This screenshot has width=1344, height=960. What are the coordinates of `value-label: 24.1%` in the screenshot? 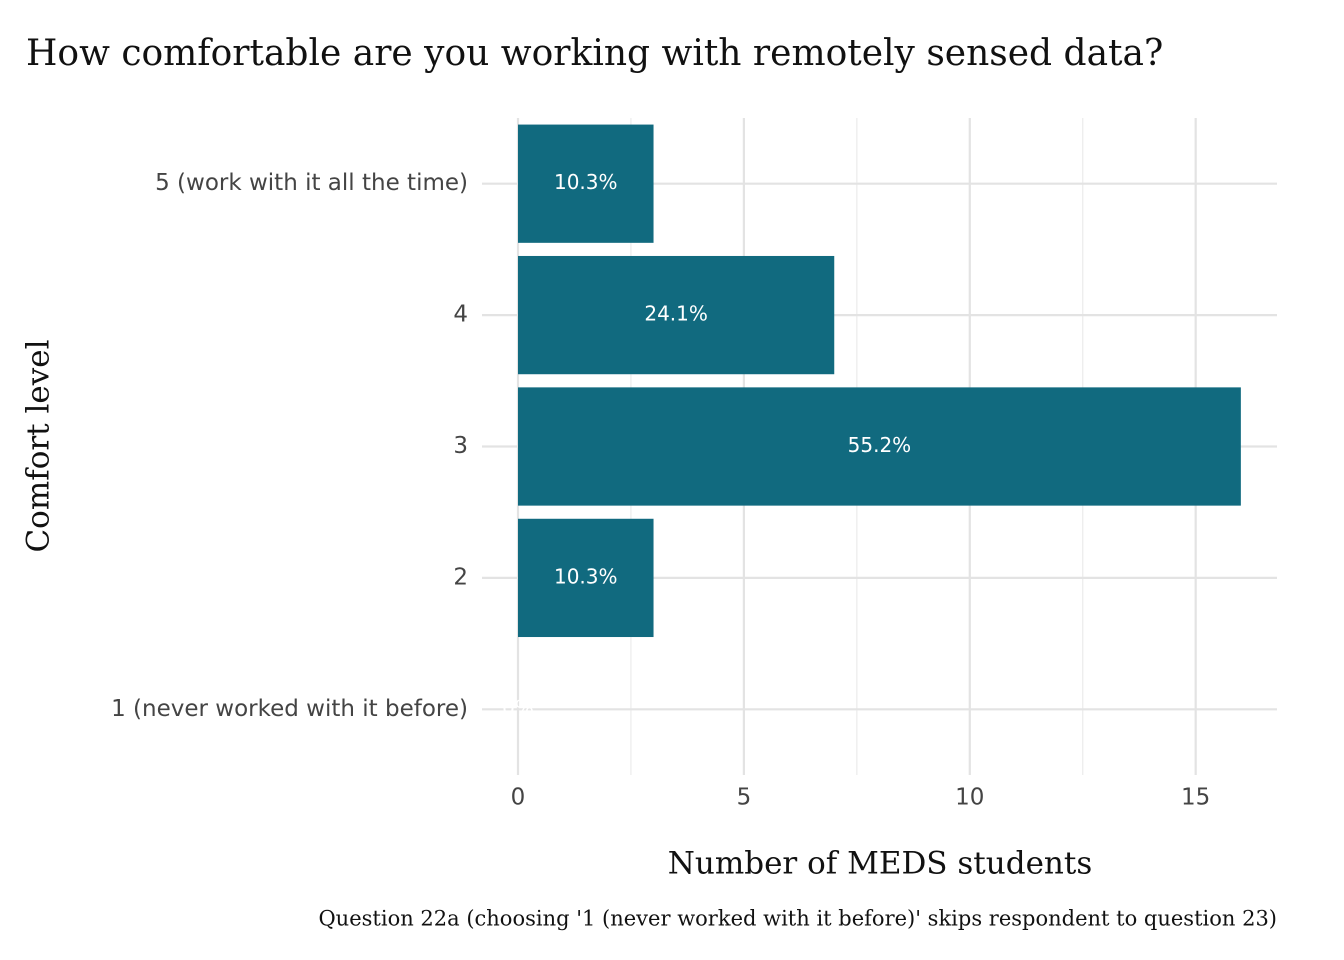 It's located at (676, 314).